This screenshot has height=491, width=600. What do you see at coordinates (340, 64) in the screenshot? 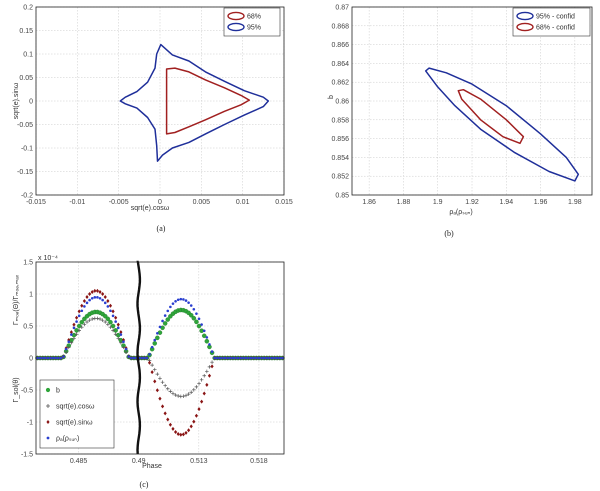
I see `y-tick-label: 0.864` at bounding box center [340, 64].